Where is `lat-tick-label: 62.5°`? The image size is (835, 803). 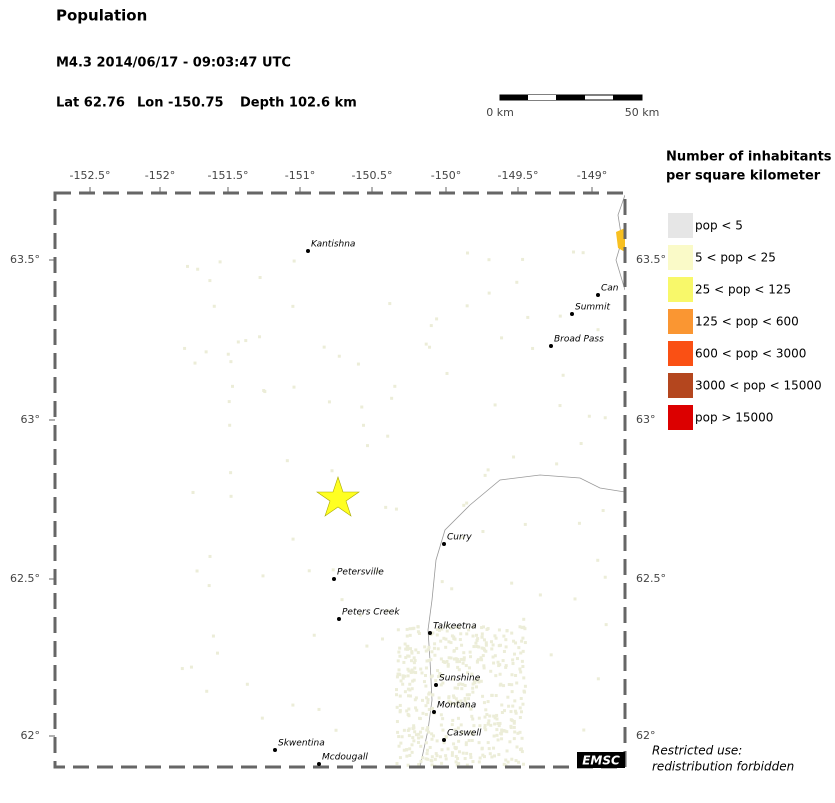
lat-tick-label: 62.5° is located at coordinates (25, 578).